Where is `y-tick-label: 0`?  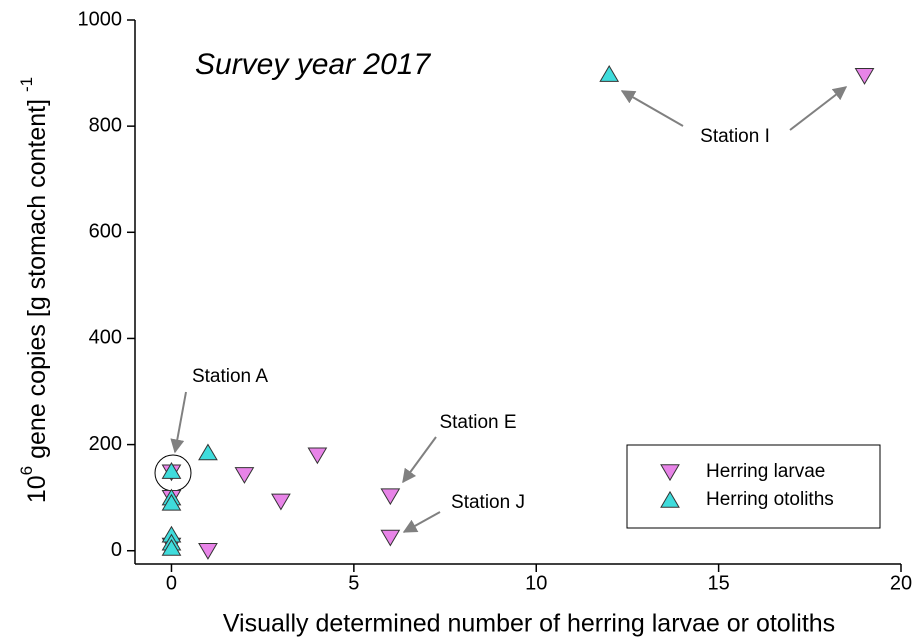 y-tick-label: 0 is located at coordinates (116, 550).